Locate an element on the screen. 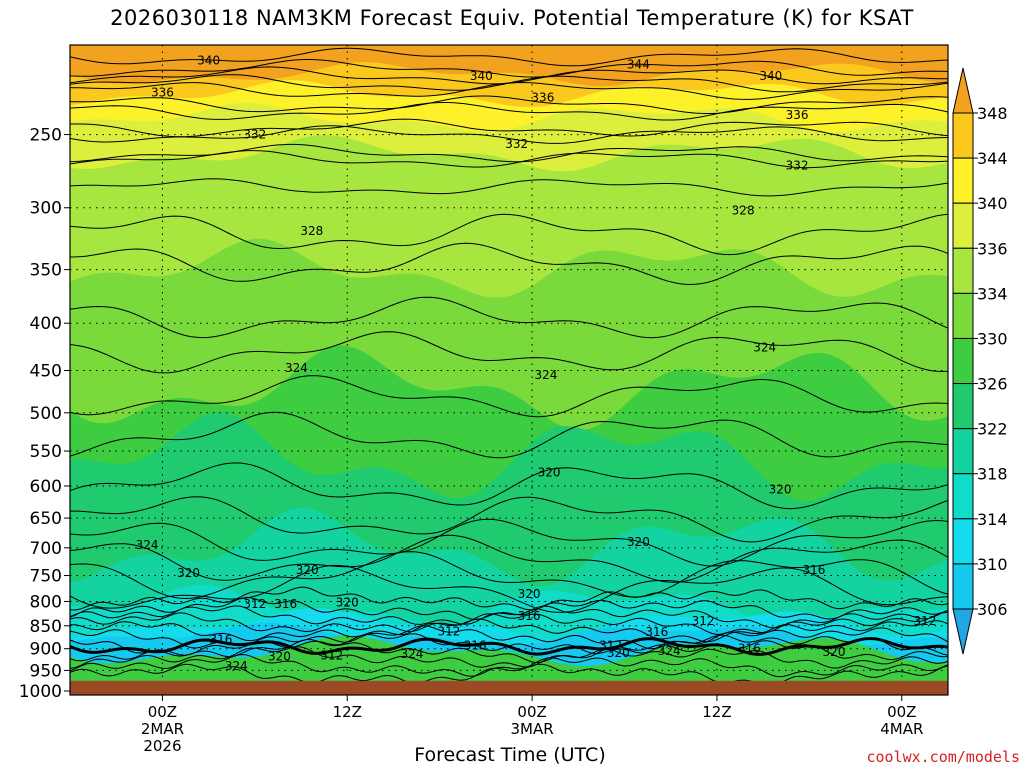 The image size is (1024, 768). y-tick-label: 350 is located at coordinates (46, 271).